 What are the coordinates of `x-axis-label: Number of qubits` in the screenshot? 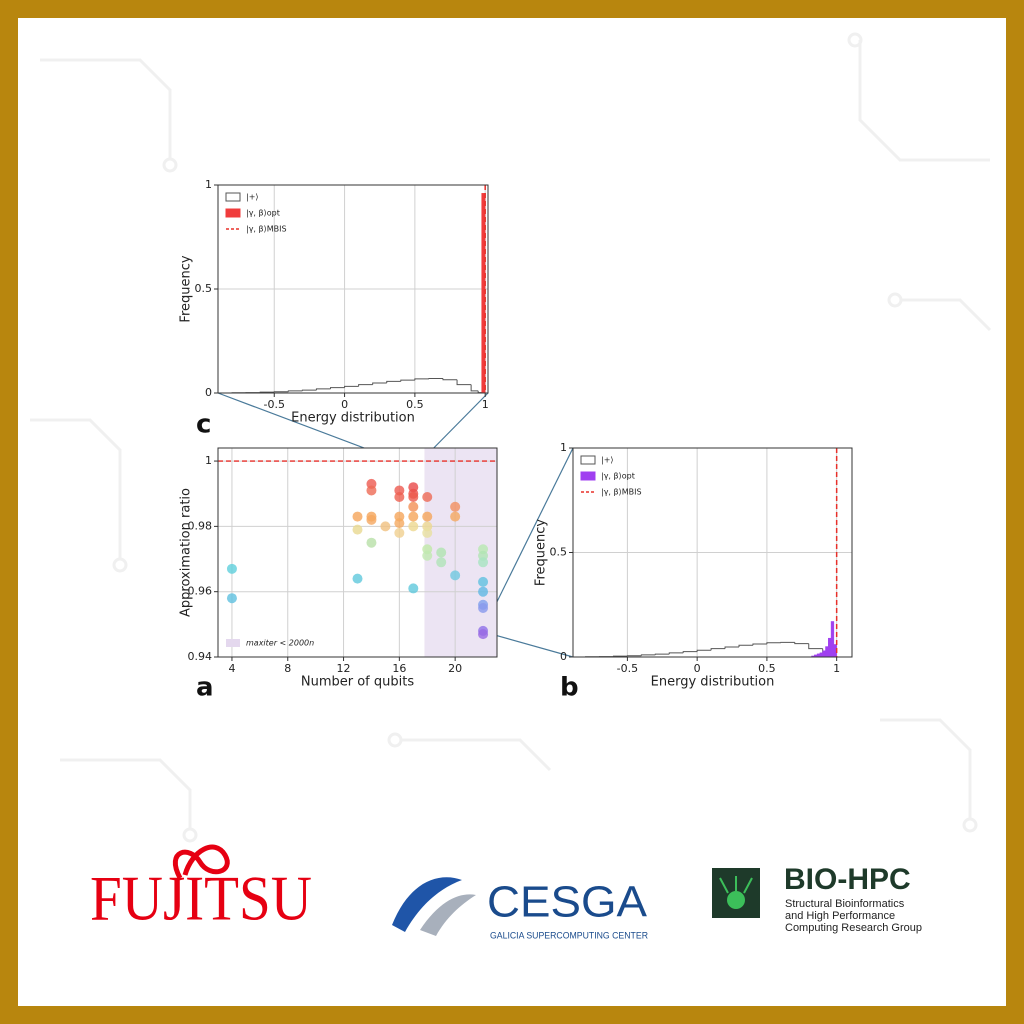 It's located at (357, 682).